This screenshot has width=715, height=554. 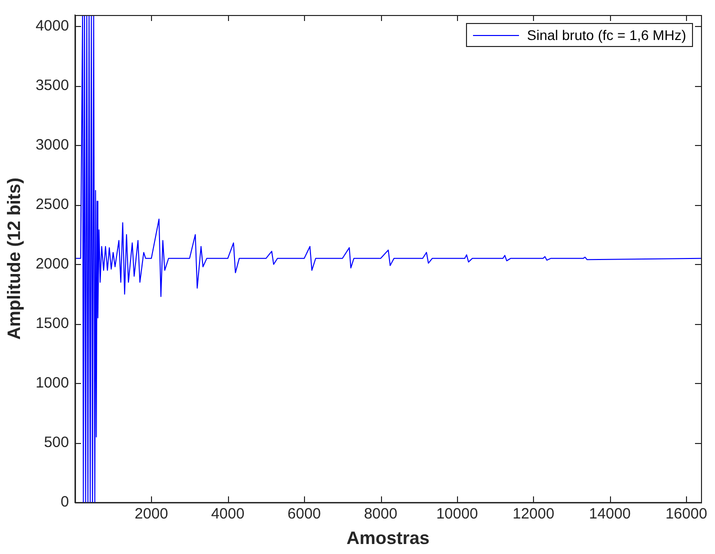 What do you see at coordinates (52, 85) in the screenshot?
I see `y-tick-label: 3500` at bounding box center [52, 85].